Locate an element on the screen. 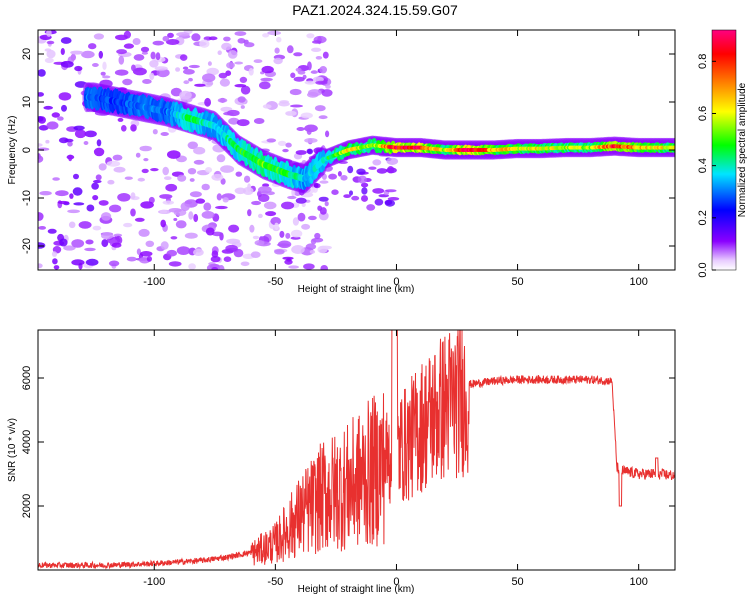 Image resolution: width=750 pixels, height=600 pixels. colorbar-tick-label: 0.8 is located at coordinates (703, 61).